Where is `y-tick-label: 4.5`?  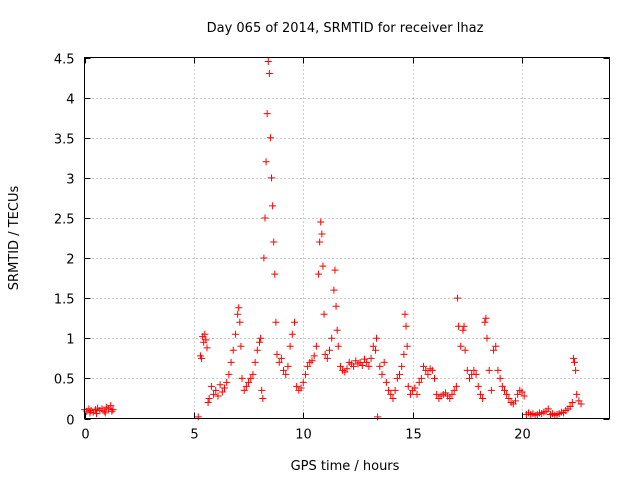
y-tick-label: 4.5 is located at coordinates (64, 60).